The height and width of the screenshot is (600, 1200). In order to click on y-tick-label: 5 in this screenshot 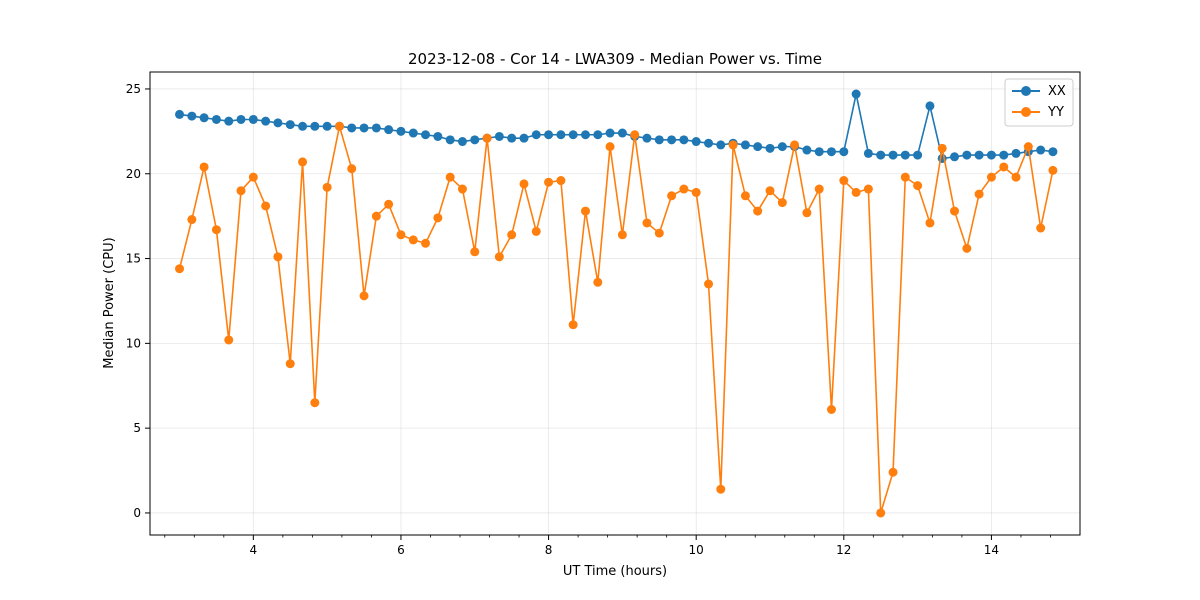, I will do `click(137, 428)`.